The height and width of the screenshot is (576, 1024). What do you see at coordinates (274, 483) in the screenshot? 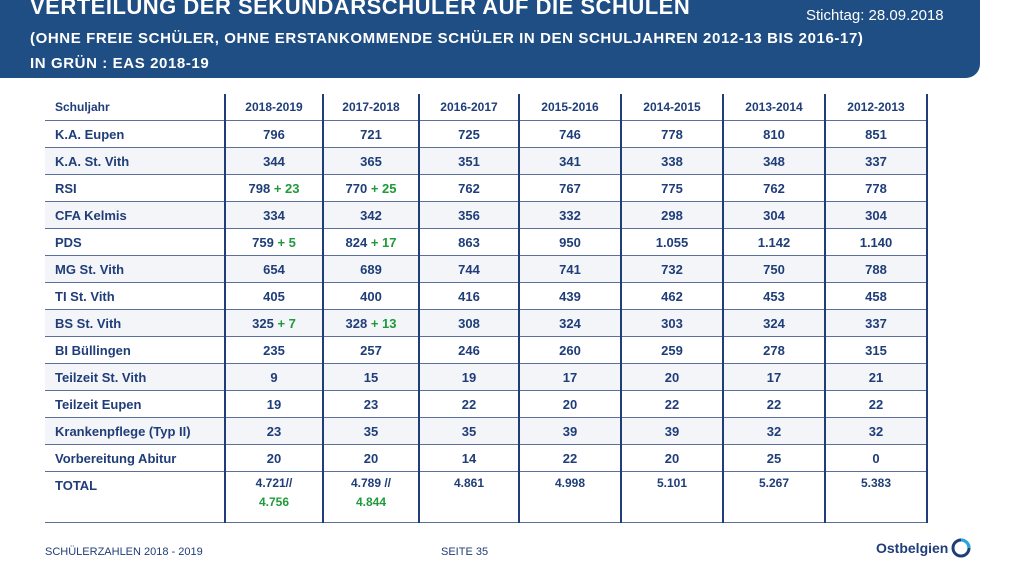
I see `total-value: 4.721//` at bounding box center [274, 483].